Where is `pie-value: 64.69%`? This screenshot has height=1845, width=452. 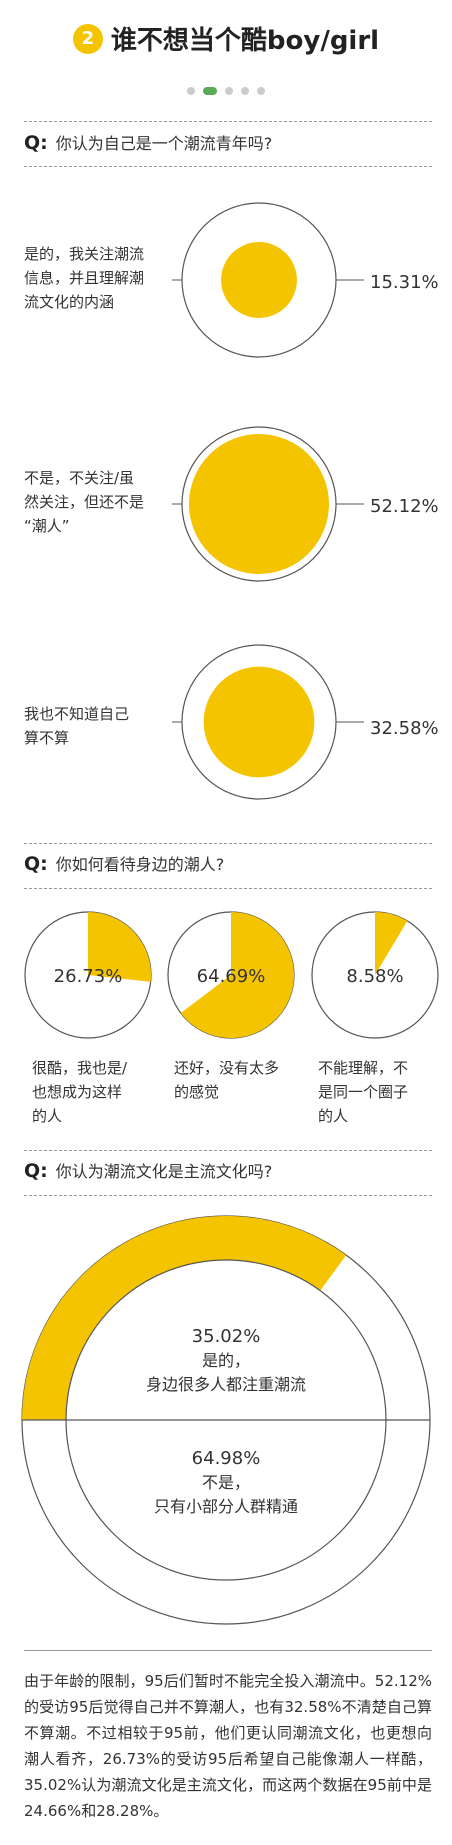
pie-value: 64.69% is located at coordinates (231, 976).